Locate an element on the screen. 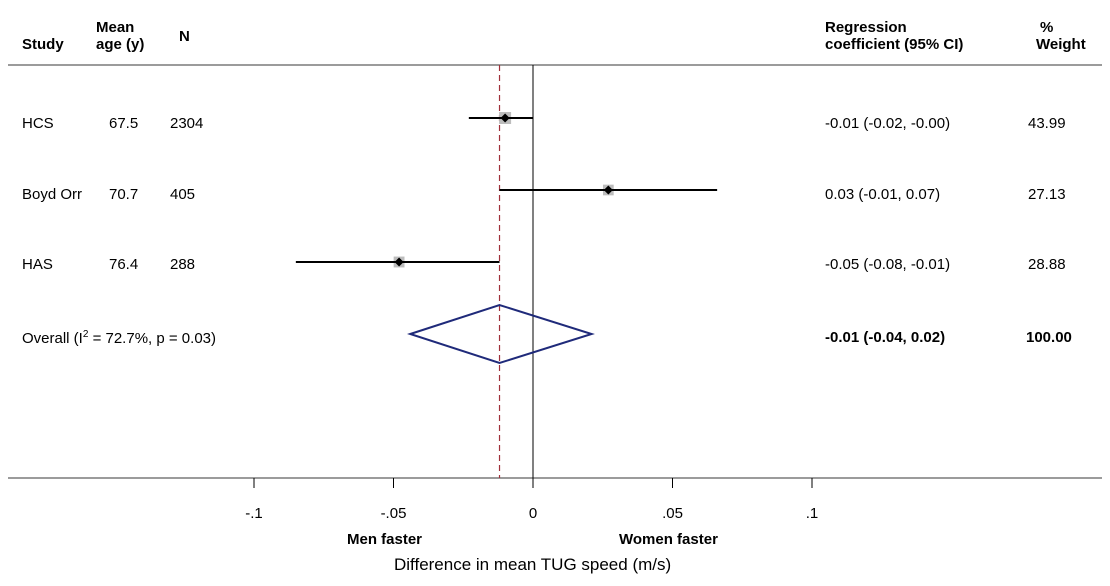 This screenshot has width=1110, height=586. overall-label: Overall (I2 = 72.7%, p = 0.03) is located at coordinates (119, 338).